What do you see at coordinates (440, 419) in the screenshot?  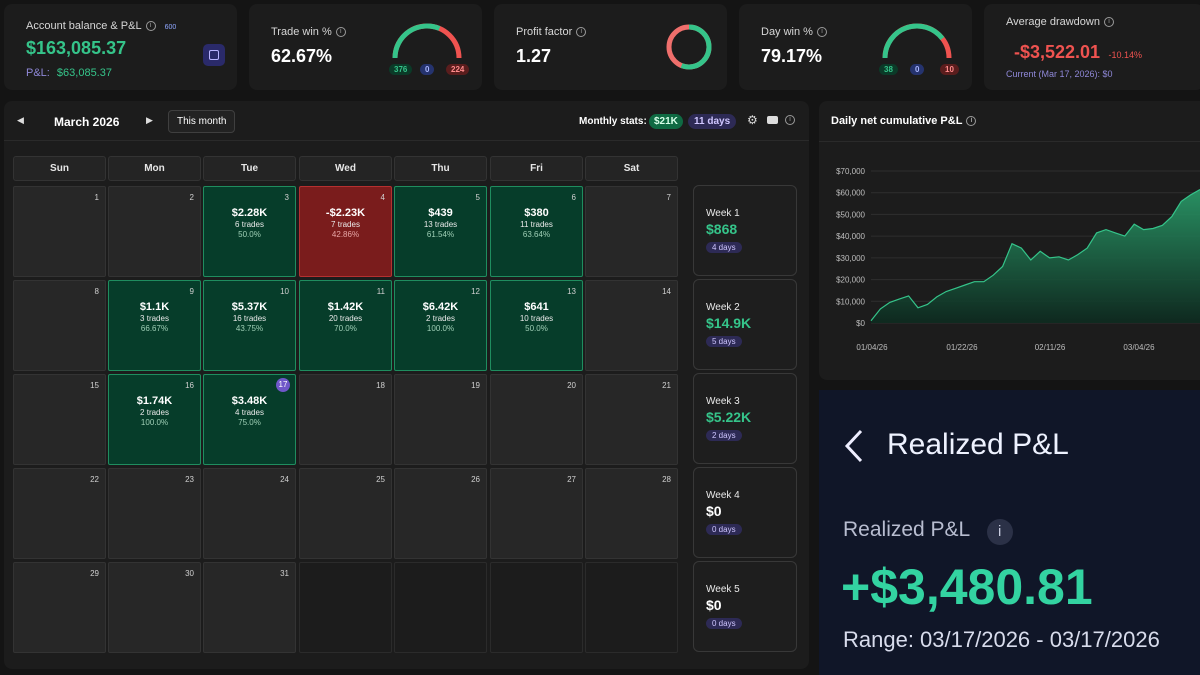 I see `calendar-day-cell: 19` at bounding box center [440, 419].